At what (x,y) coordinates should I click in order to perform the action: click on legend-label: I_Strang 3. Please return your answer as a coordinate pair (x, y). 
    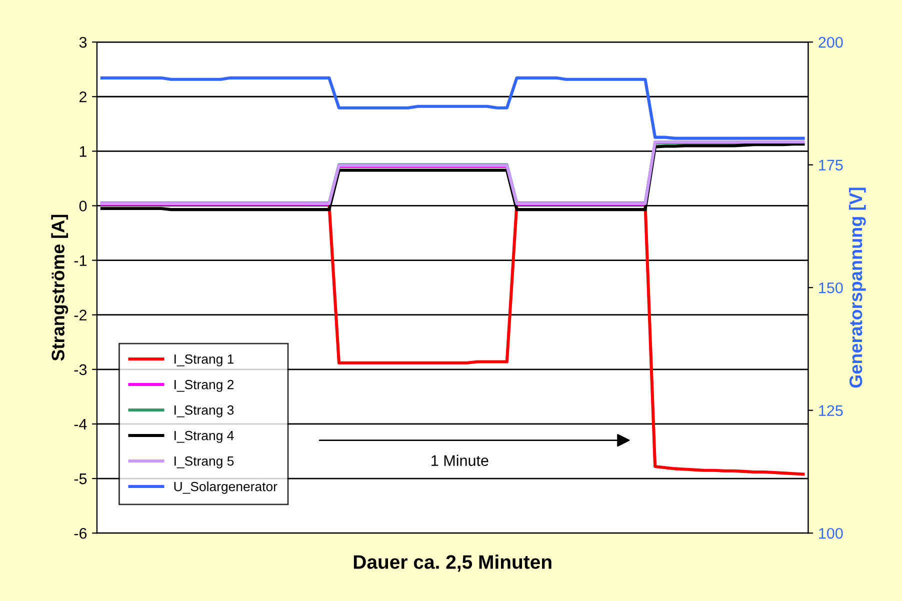
    Looking at the image, I should click on (204, 411).